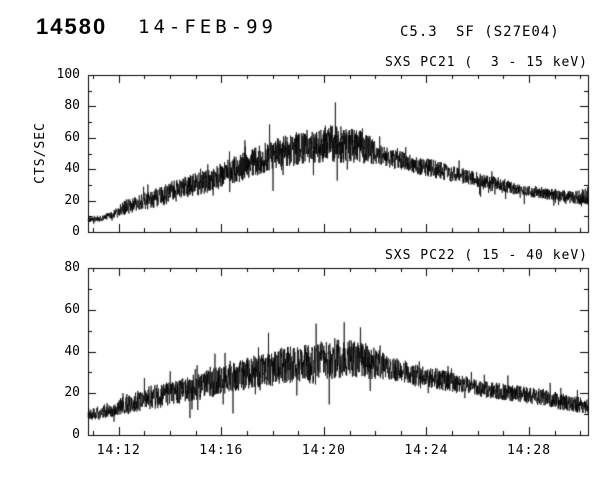 The height and width of the screenshot is (480, 600). Describe the element at coordinates (426, 450) in the screenshot. I see `x-tick-label: 14:24` at that location.